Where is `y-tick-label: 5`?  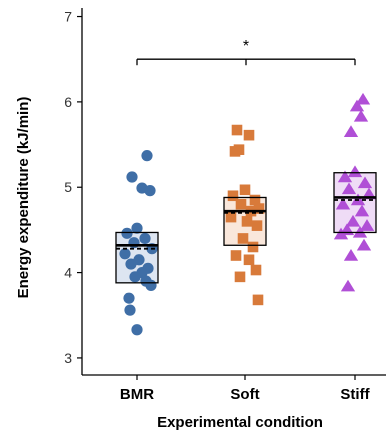 y-tick-label: 5 is located at coordinates (68, 187).